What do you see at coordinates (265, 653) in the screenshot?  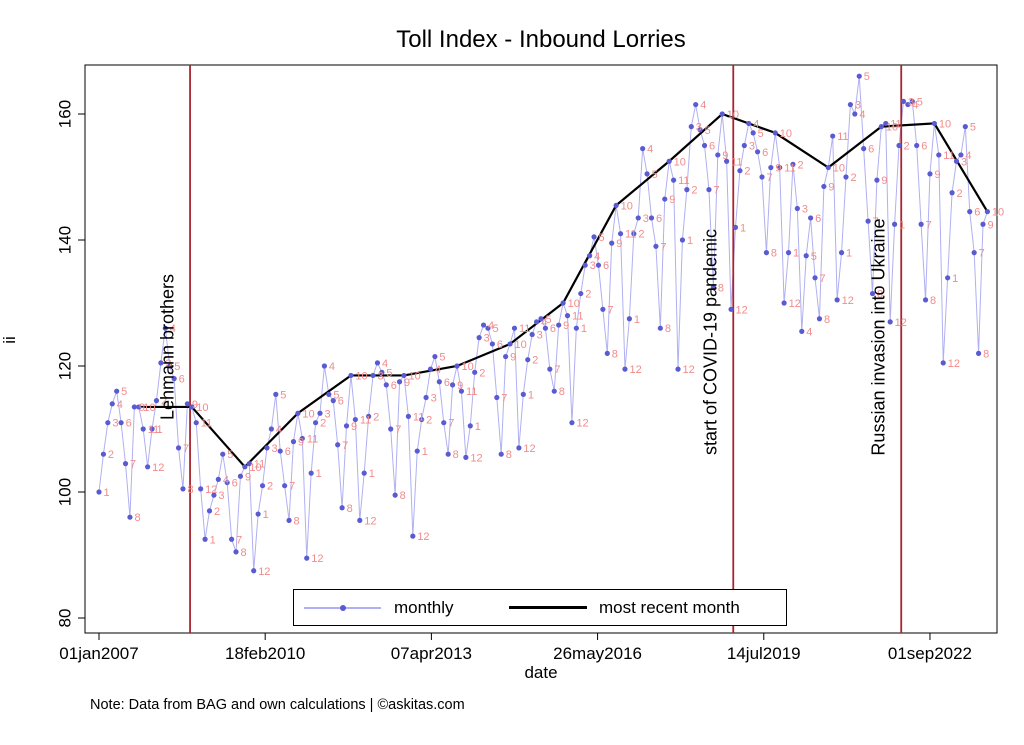 I see `x-tick-label: 18feb2010` at bounding box center [265, 653].